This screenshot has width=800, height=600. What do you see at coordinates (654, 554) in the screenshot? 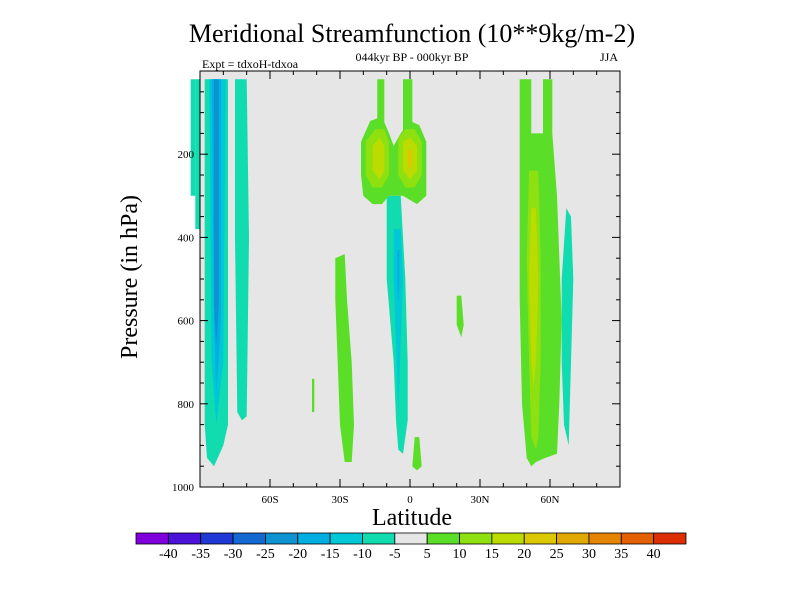
I see `colorbar-label: 40` at bounding box center [654, 554].